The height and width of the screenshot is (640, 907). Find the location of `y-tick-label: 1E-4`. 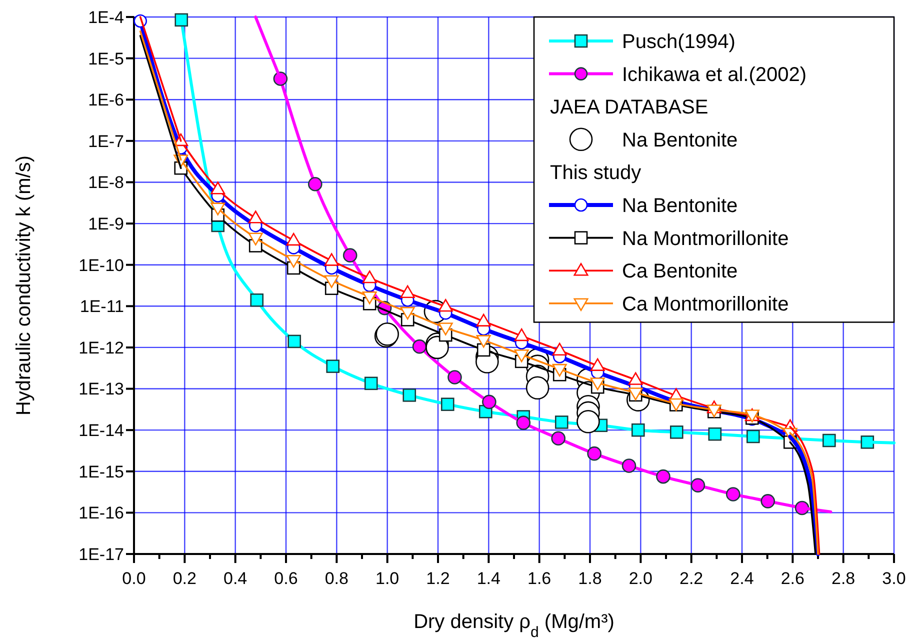

y-tick-label: 1E-4 is located at coordinates (106, 17).